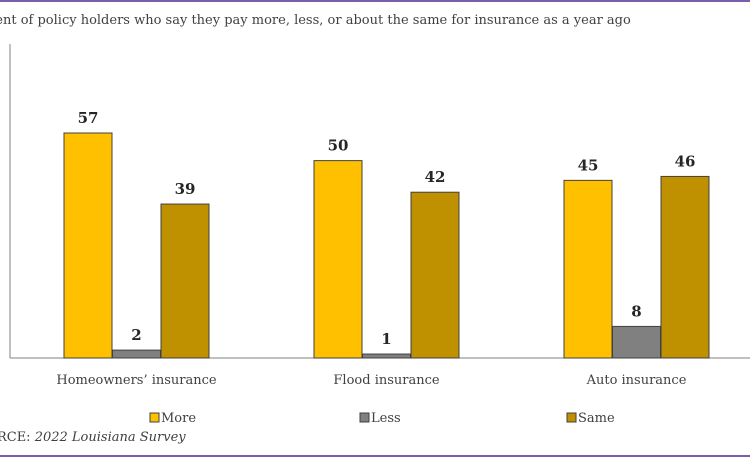 This screenshot has height=463, width=750. What do you see at coordinates (636, 380) in the screenshot?
I see `category-label: Auto insurance` at bounding box center [636, 380].